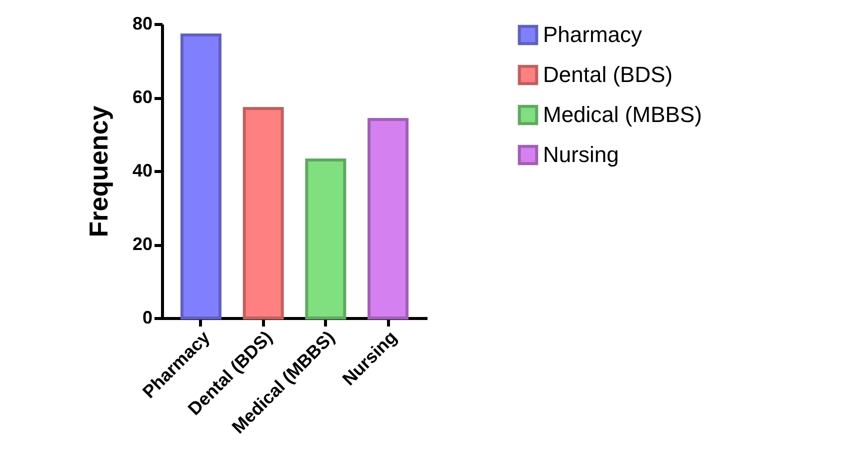  Describe the element at coordinates (142, 97) in the screenshot. I see `y-tick-label: 60` at that location.